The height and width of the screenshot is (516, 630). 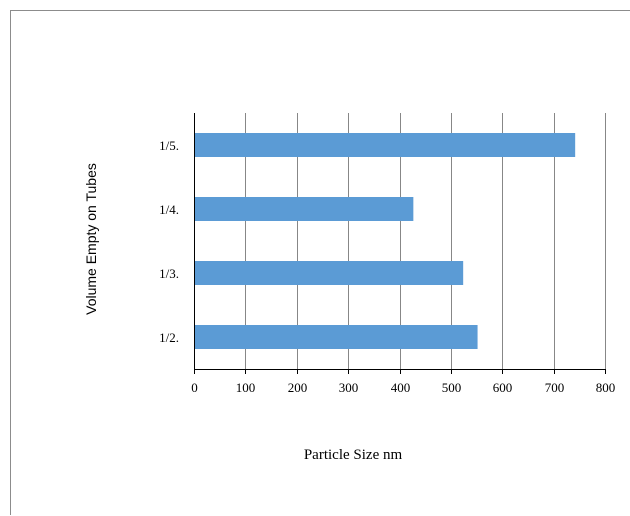 What do you see at coordinates (401, 387) in the screenshot?
I see `x-tick-label: 400` at bounding box center [401, 387].